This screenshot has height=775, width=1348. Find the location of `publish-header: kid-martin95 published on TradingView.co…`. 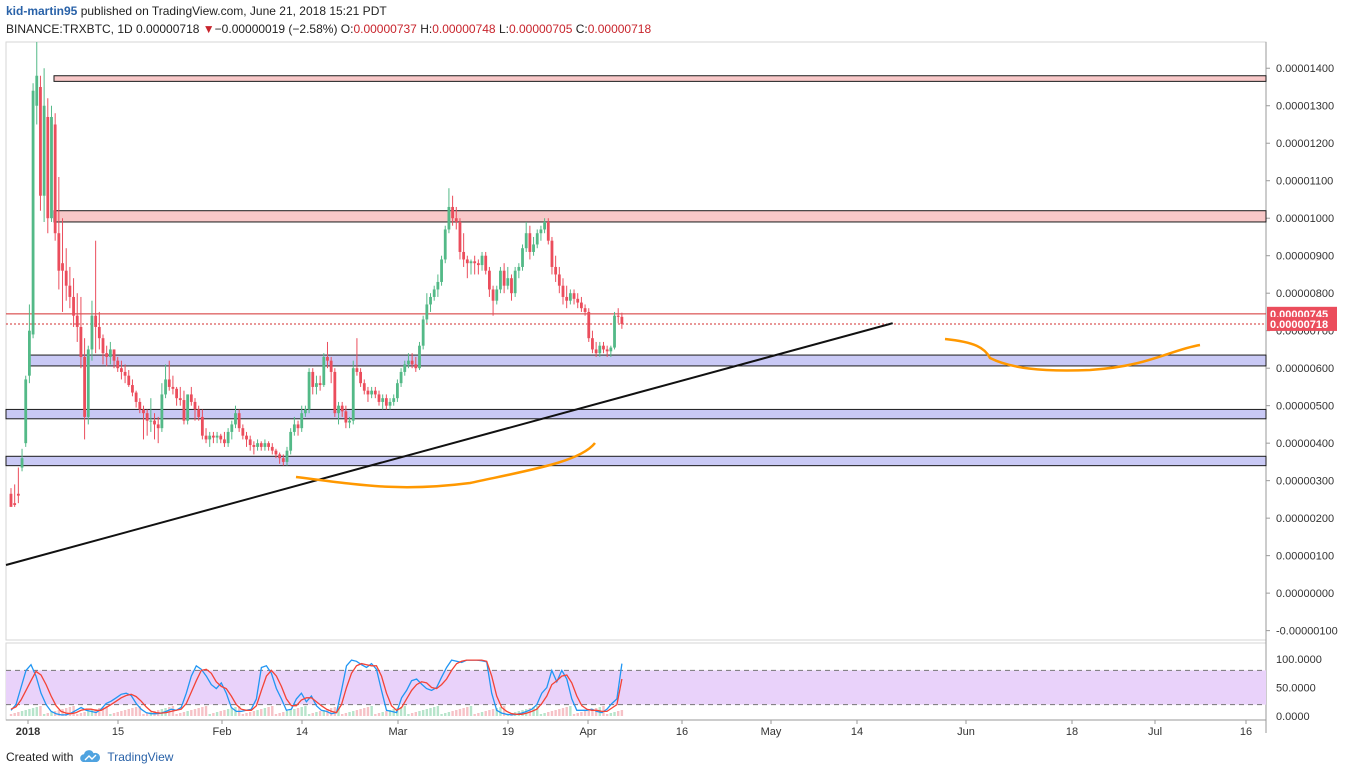

publish-header: kid-martin95 published on TradingView.co… is located at coordinates (196, 11).